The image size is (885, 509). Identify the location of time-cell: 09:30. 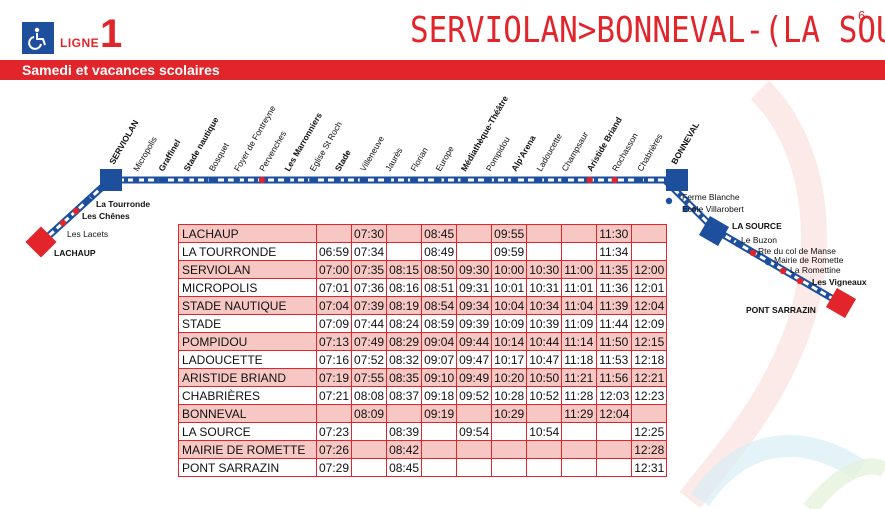
(474, 269).